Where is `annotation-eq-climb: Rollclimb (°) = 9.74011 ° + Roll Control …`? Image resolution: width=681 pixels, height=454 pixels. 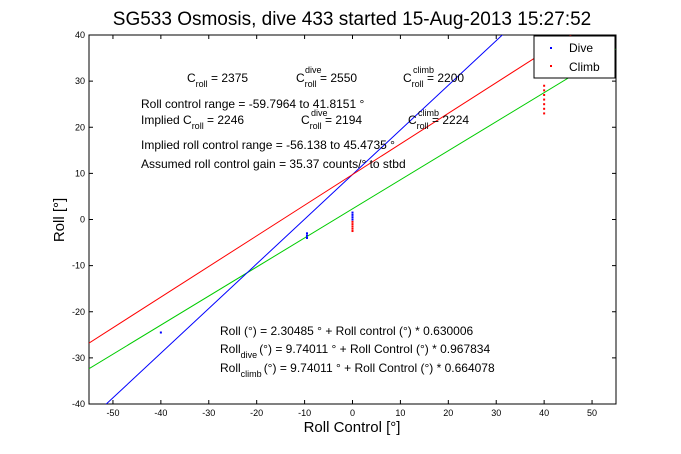
annotation-eq-climb: Rollclimb (°) = 9.74011 ° + Roll Control … is located at coordinates (357, 370).